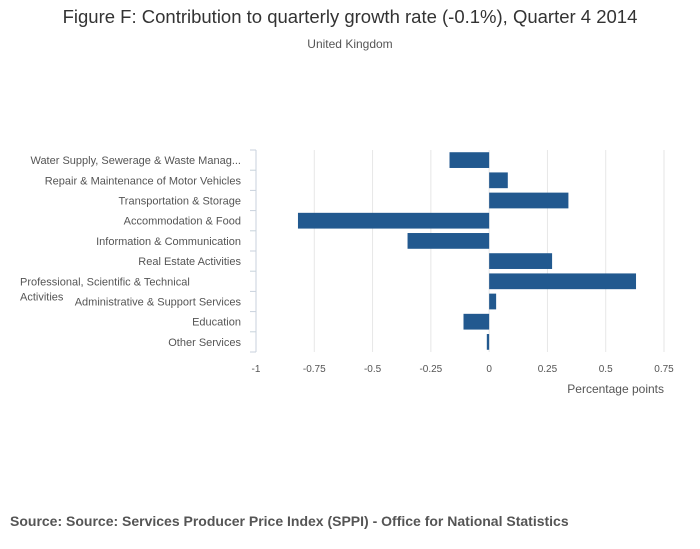 Image resolution: width=700 pixels, height=549 pixels. Describe the element at coordinates (373, 369) in the screenshot. I see `x-tick-label: -0.5` at that location.